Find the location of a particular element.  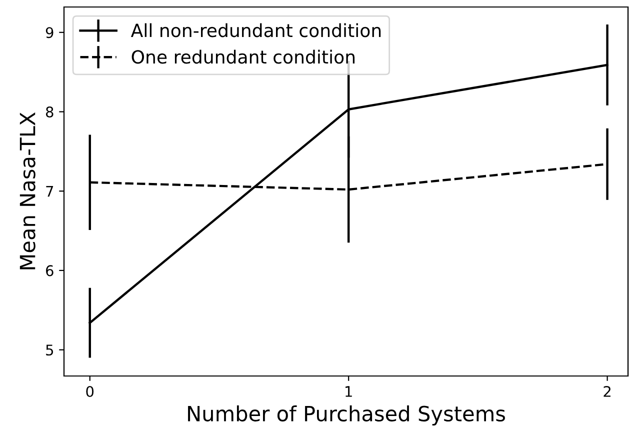

x-axis-title: Number of Purchased Systems is located at coordinates (346, 415).